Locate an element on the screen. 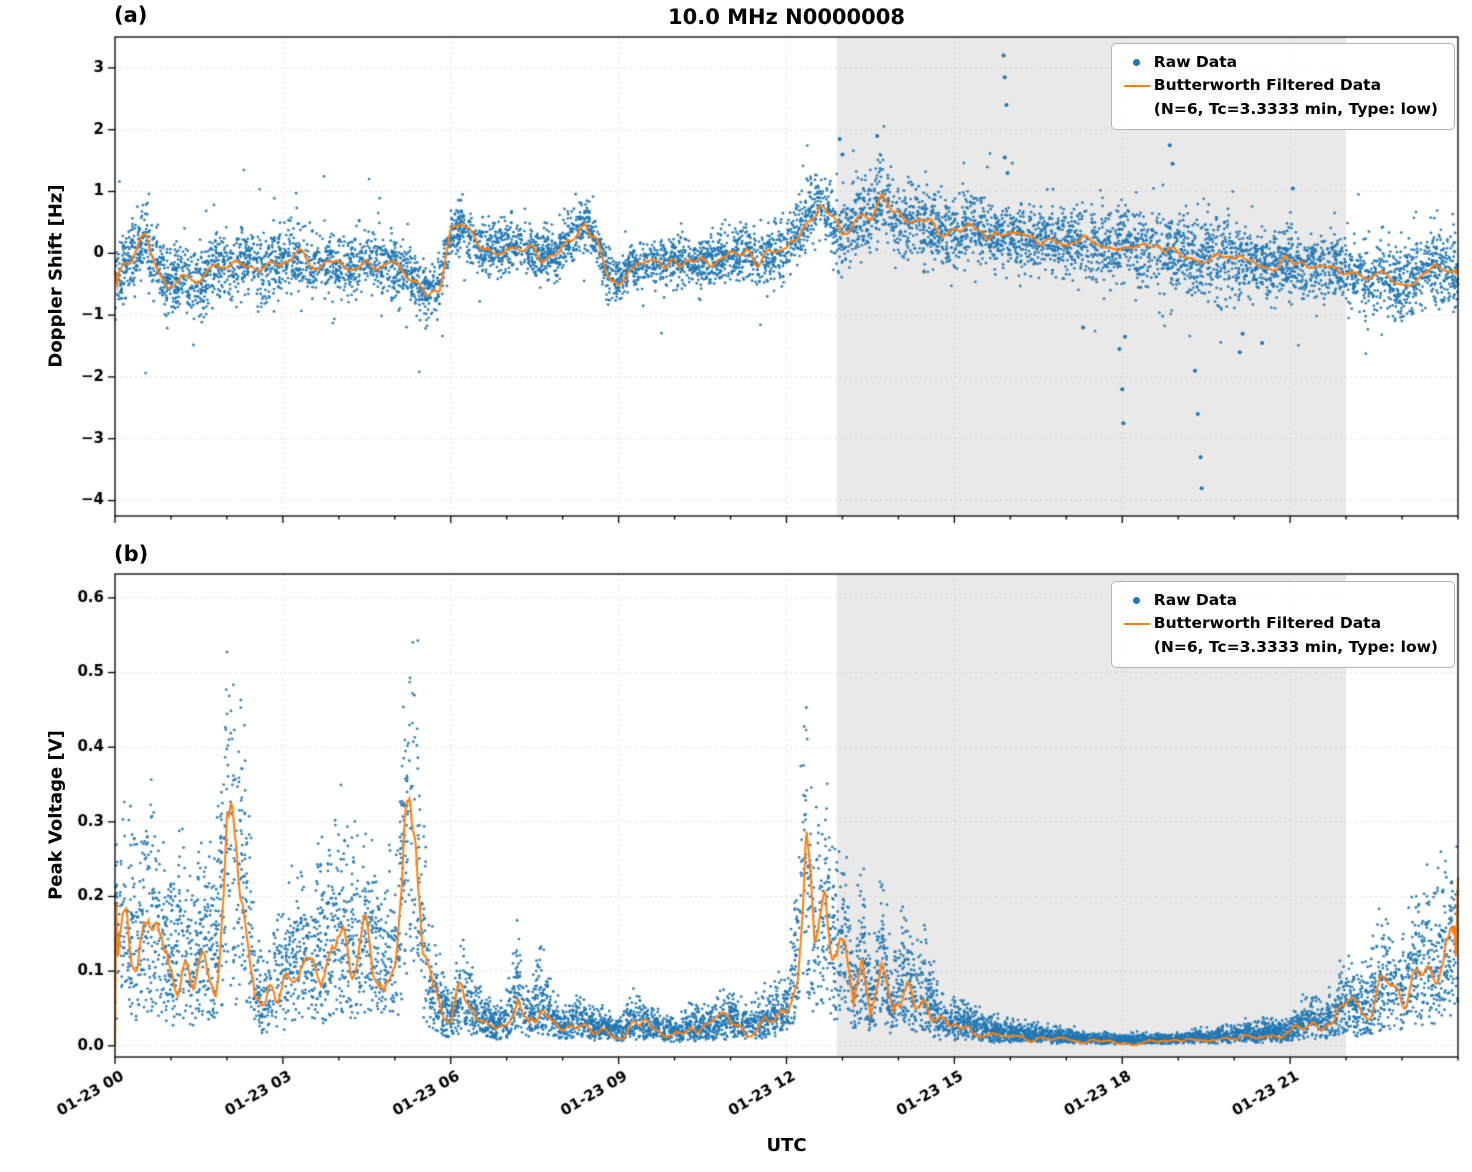  panel-b-label: (b) is located at coordinates (131, 554).